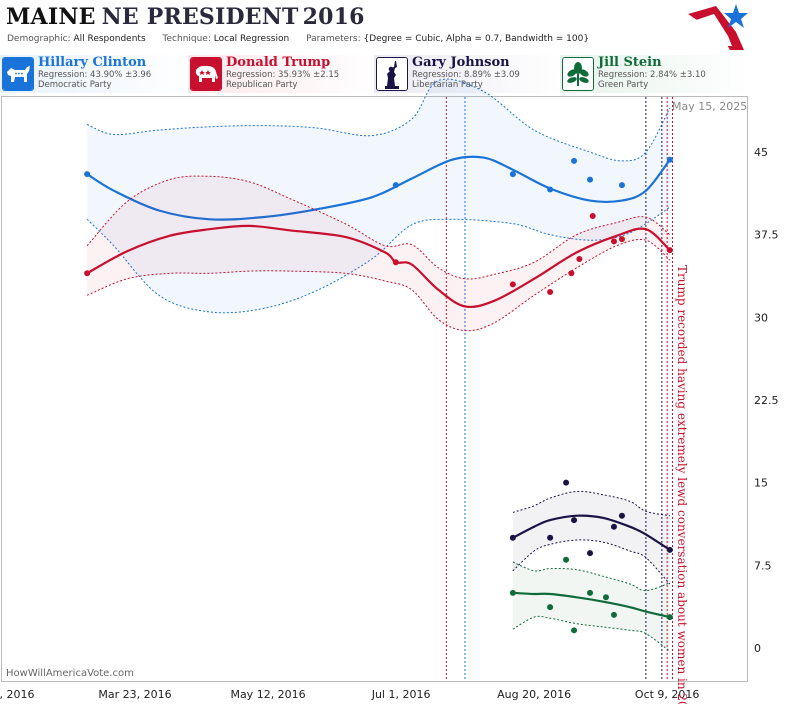 The height and width of the screenshot is (704, 789). Describe the element at coordinates (17, 694) in the screenshot. I see `x-tick-label: Feb 2, 2016` at that location.